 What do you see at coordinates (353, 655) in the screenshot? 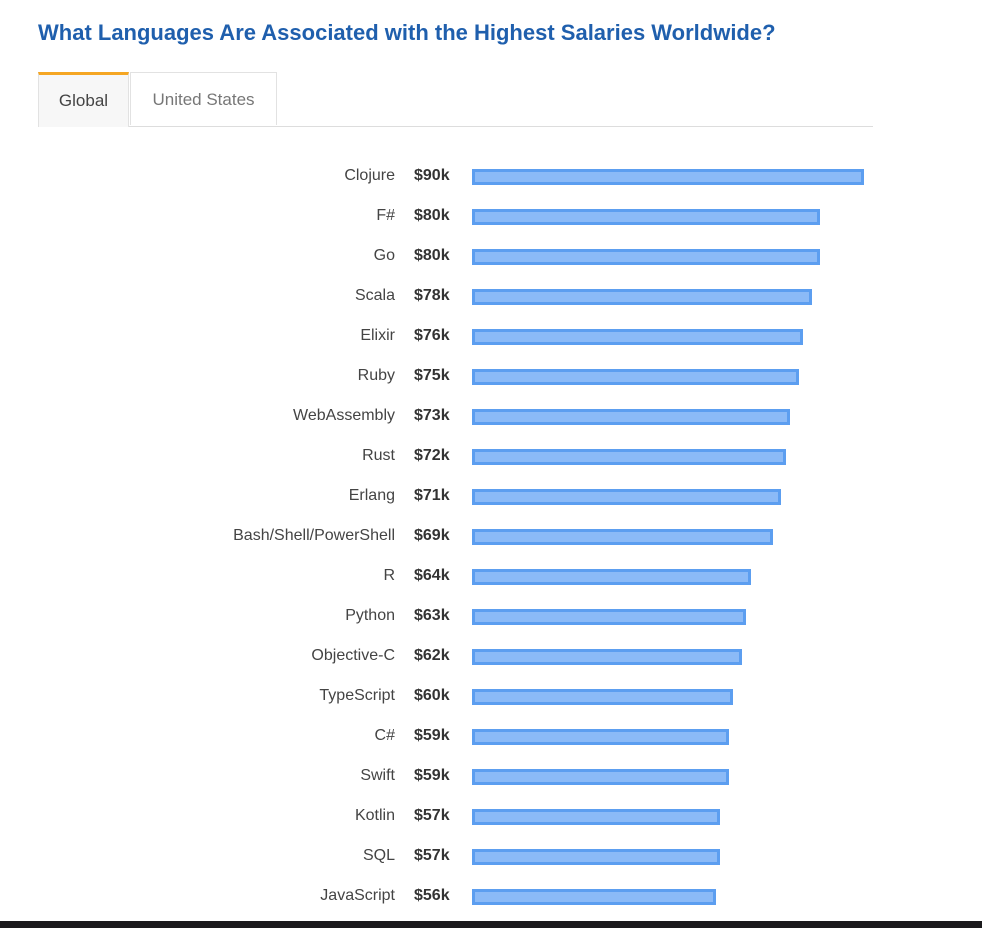
I see `category-label: Objective-C` at bounding box center [353, 655].